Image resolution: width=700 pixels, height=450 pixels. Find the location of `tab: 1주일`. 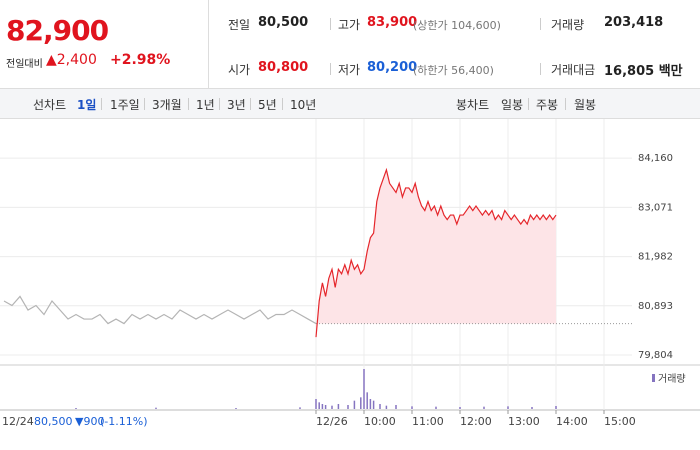

tab: 1주일 is located at coordinates (125, 105).